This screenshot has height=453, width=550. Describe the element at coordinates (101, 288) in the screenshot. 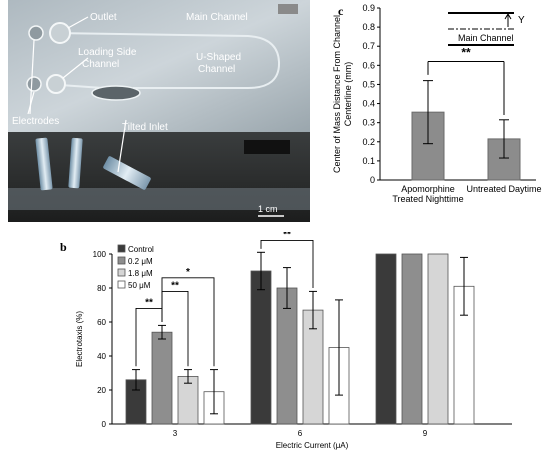

I see `b-y-tick-label: 80` at that location.